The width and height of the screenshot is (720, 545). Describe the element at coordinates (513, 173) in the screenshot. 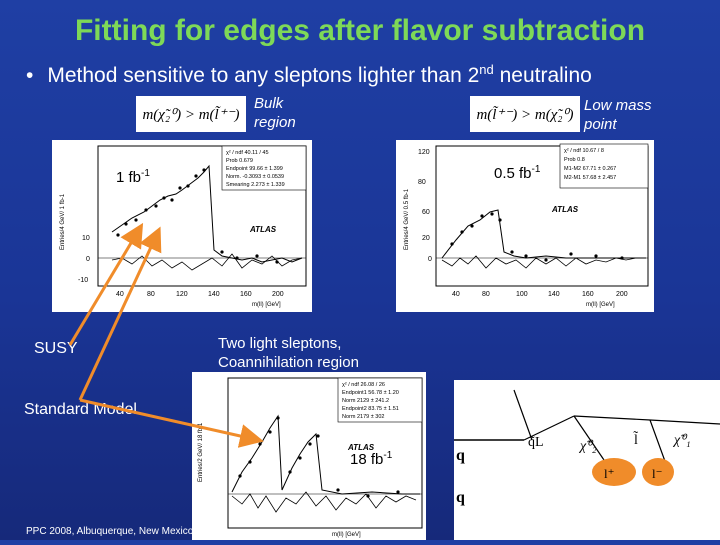

I see `lumi-lowmass-text: 0.5 fb` at that location.